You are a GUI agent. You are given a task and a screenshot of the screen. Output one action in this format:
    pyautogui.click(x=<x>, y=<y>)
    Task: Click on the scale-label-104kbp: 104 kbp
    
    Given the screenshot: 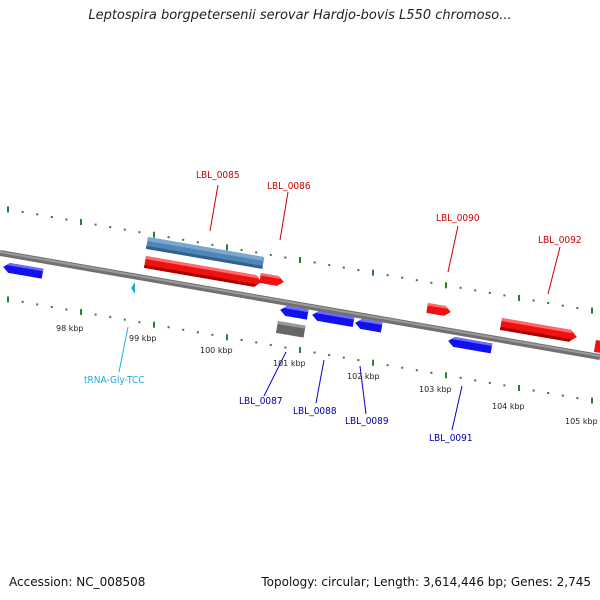 What is the action you would take?
    pyautogui.click(x=508, y=406)
    